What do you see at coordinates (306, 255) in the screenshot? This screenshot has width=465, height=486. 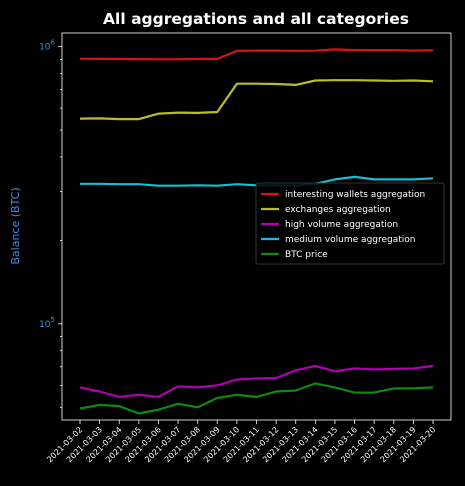 I see `legend-label: BTC price` at bounding box center [306, 255].